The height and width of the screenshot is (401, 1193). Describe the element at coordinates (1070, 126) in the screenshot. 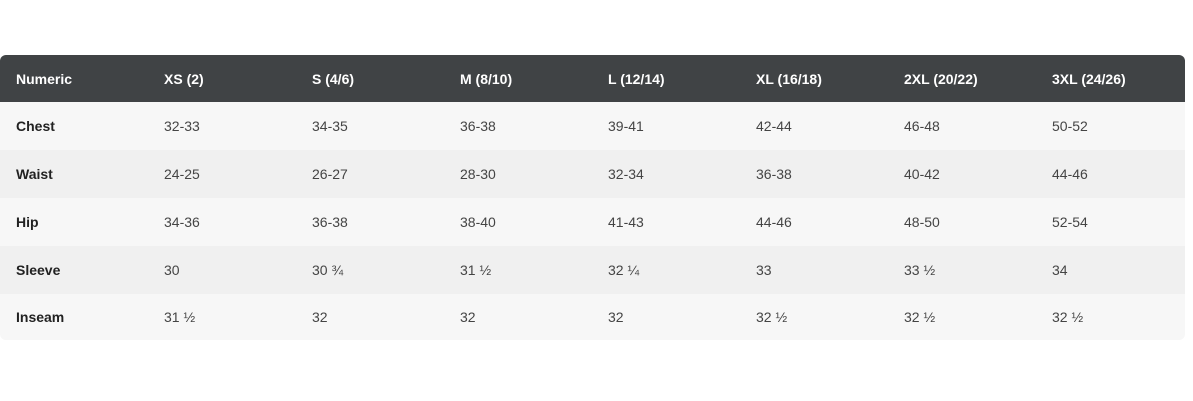

I see `table-cell: 50-52` at that location.